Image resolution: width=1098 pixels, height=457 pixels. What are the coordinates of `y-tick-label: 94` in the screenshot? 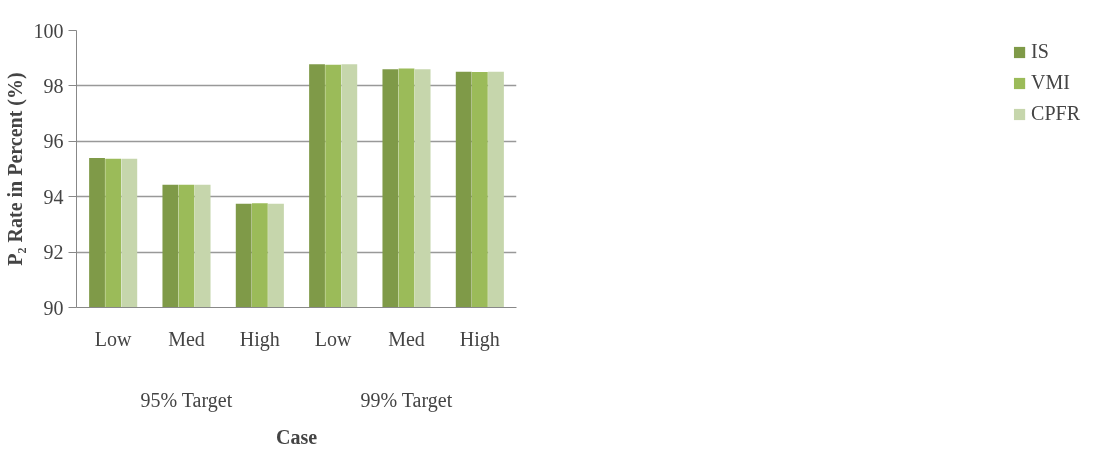 It's located at (53, 196).